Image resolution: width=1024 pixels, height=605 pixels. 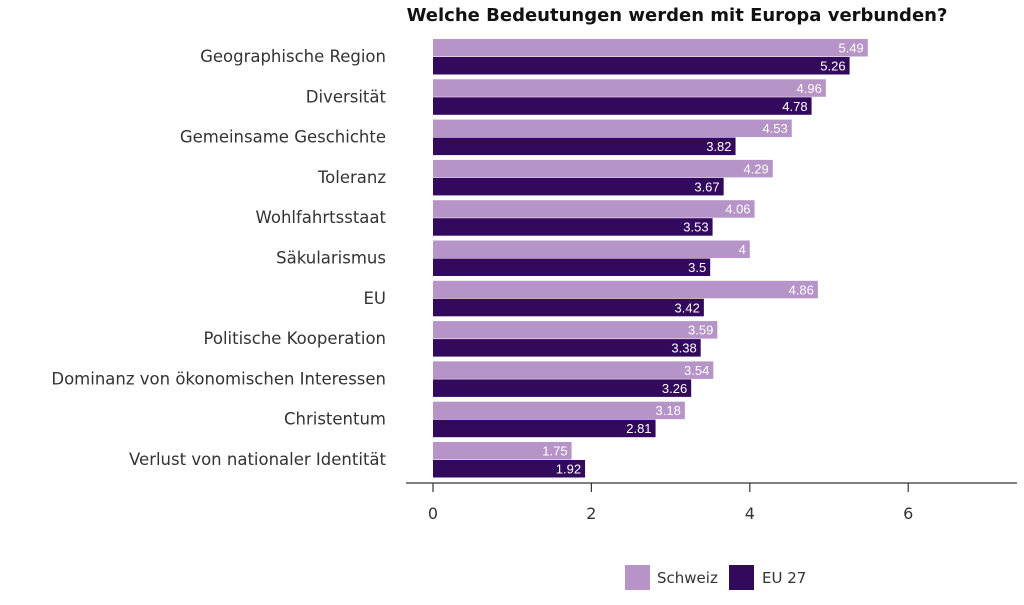 What do you see at coordinates (794, 106) in the screenshot?
I see `value-label: 4.78` at bounding box center [794, 106].